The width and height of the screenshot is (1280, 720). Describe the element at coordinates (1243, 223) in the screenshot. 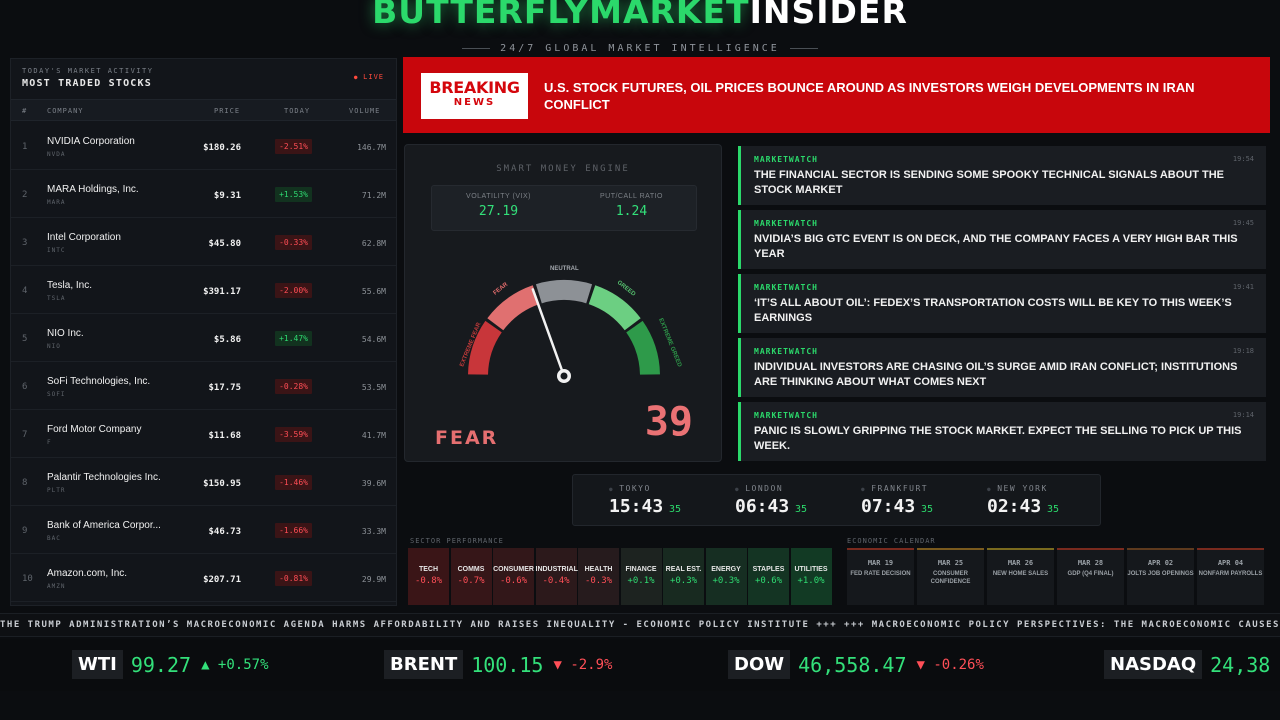

I see `news-time: 19:45` at that location.